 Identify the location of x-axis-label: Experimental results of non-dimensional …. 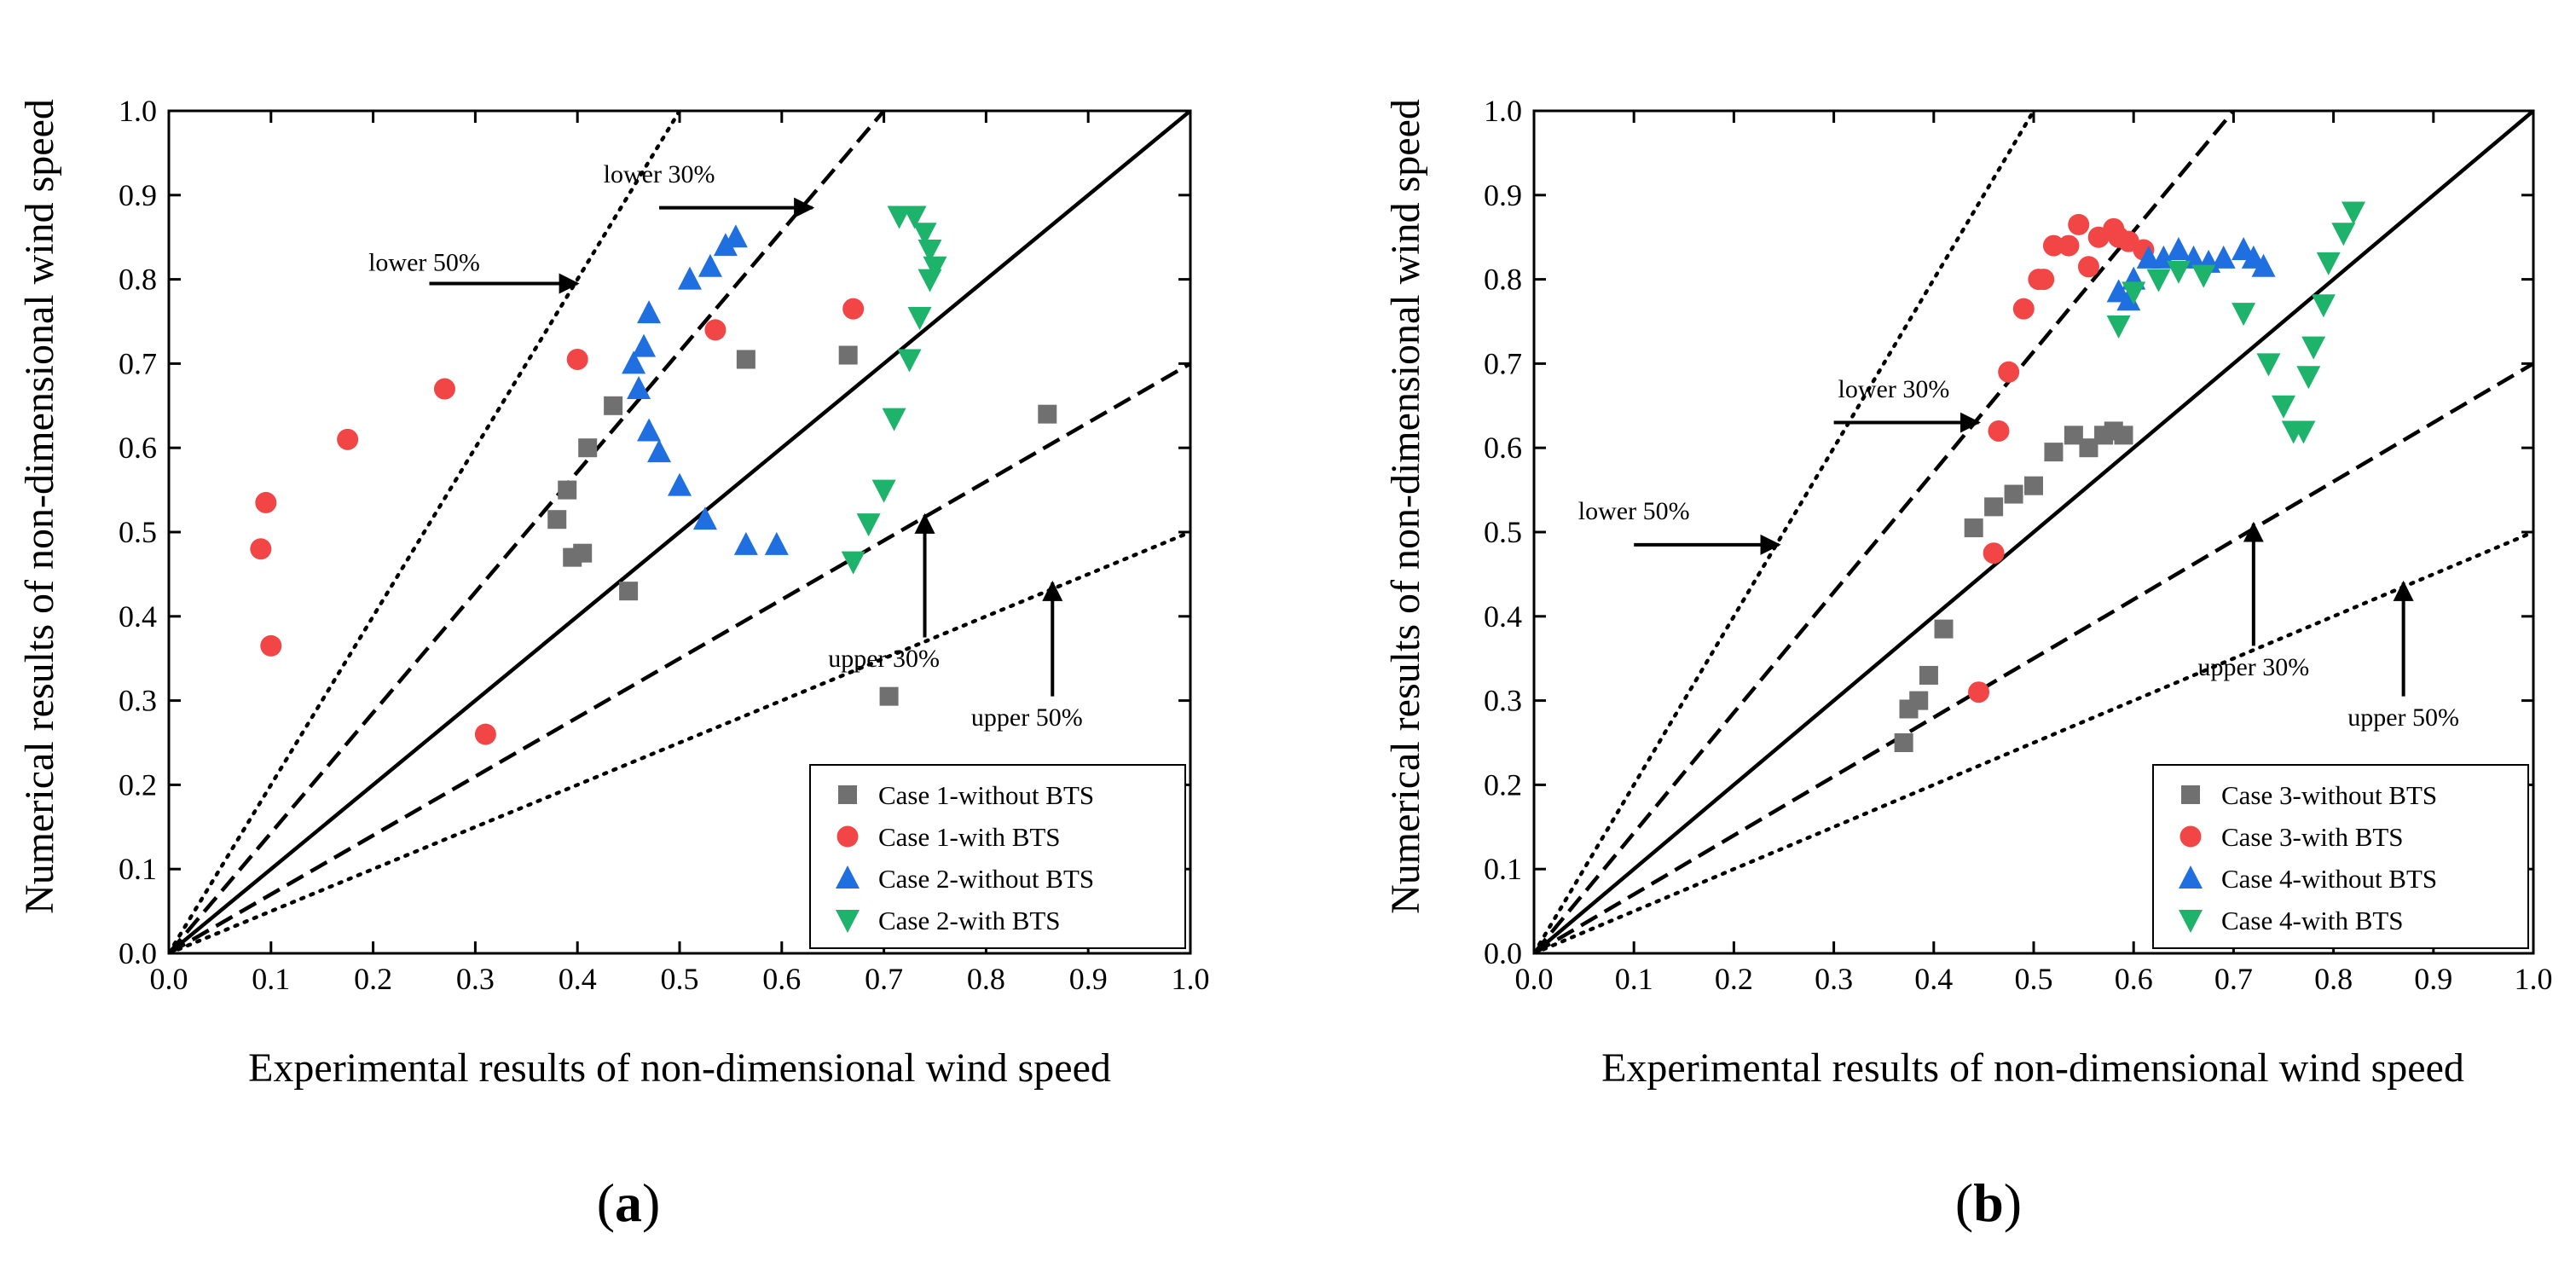
(679, 1068).